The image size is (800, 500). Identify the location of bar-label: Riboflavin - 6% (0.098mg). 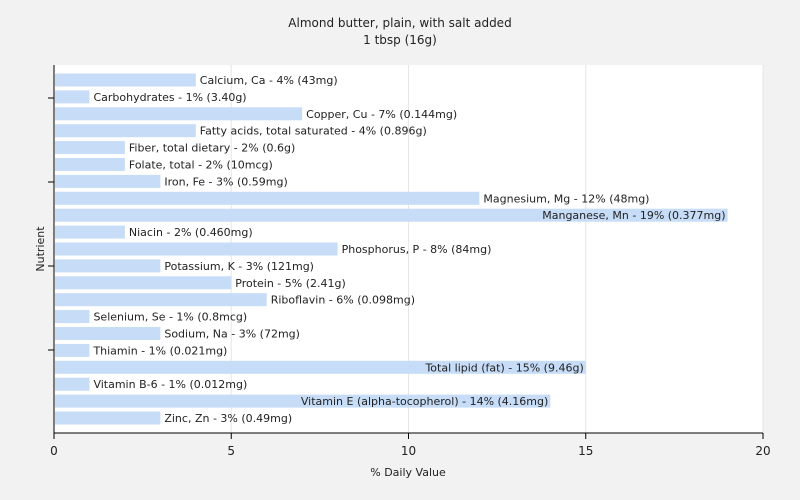
(343, 300).